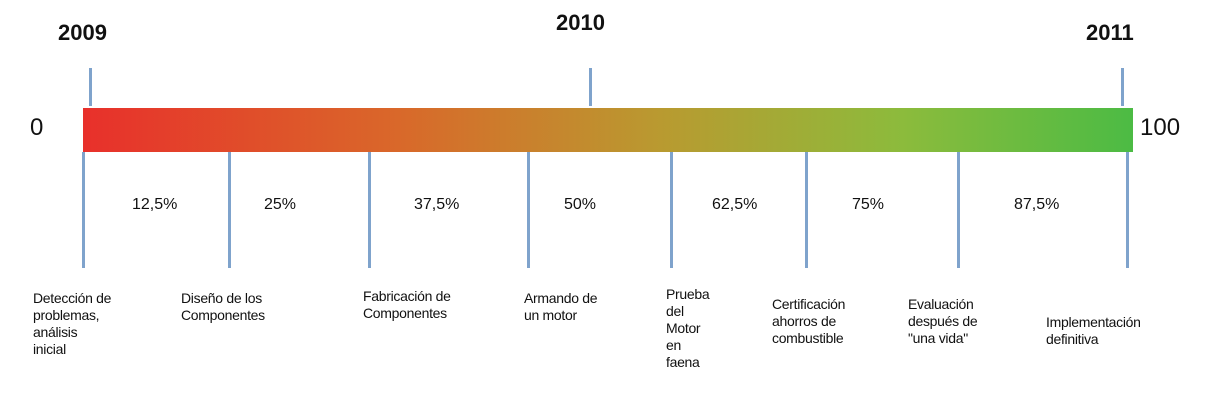  What do you see at coordinates (280, 204) in the screenshot?
I see `percentage-label: 25%` at bounding box center [280, 204].